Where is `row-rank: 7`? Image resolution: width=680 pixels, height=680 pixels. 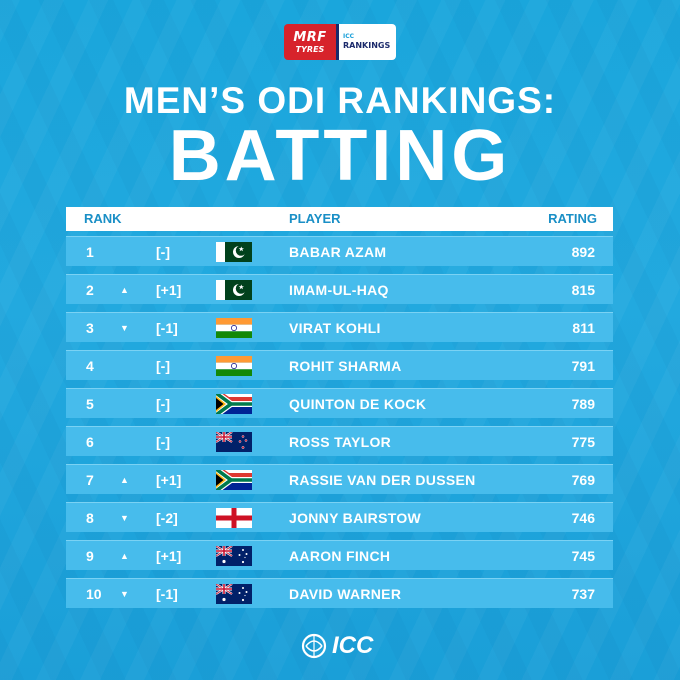
row-rank: 7 is located at coordinates (90, 480).